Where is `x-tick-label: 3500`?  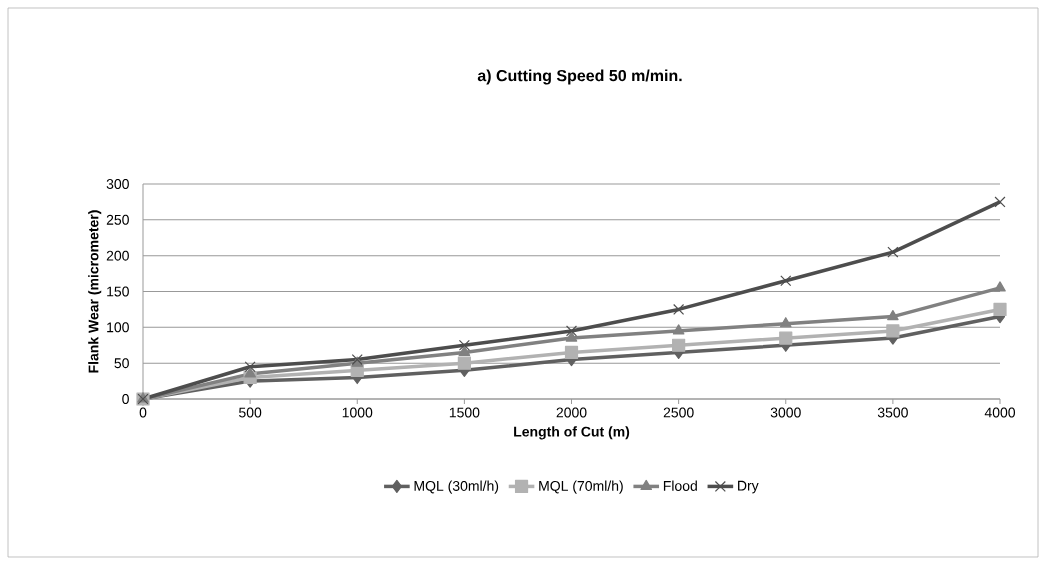 x-tick-label: 3500 is located at coordinates (892, 412).